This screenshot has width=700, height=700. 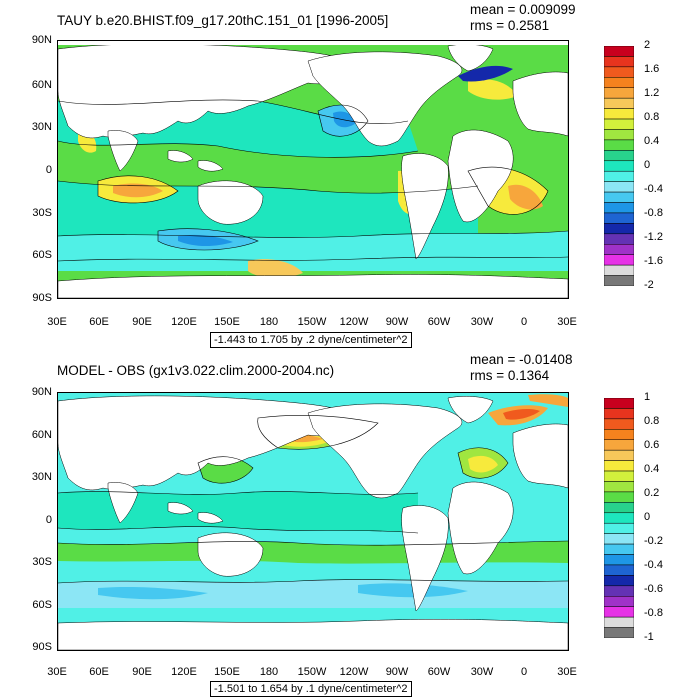 What do you see at coordinates (482, 322) in the screenshot?
I see `lon-label: 30W` at bounding box center [482, 322].